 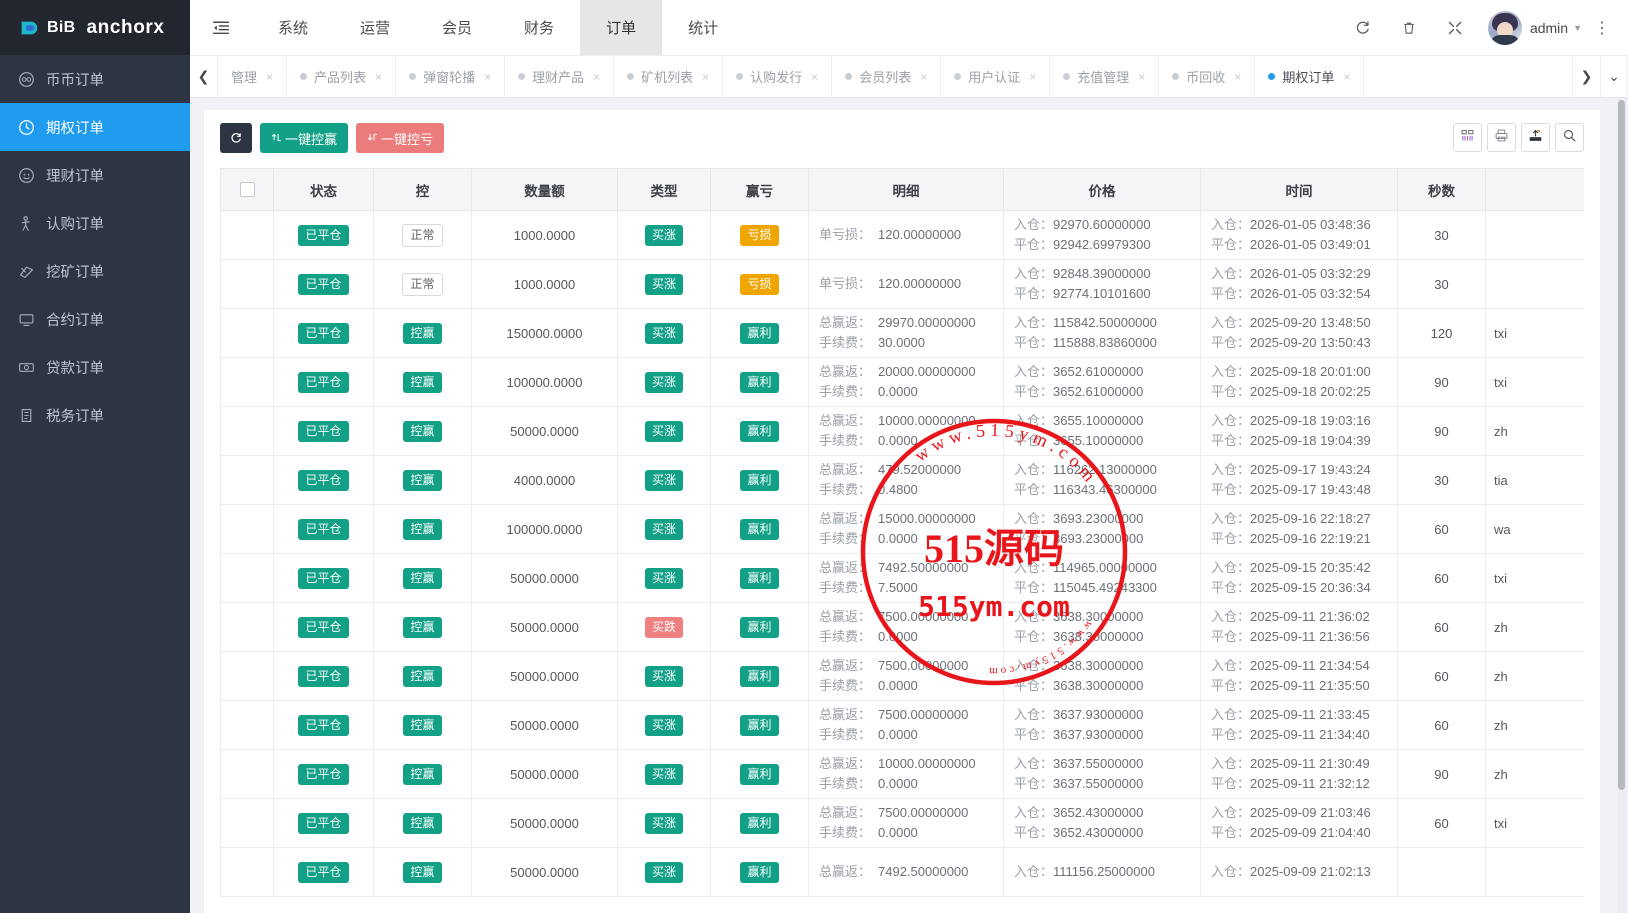 What do you see at coordinates (1102, 189) in the screenshot?
I see `header-price: 价格` at bounding box center [1102, 189].